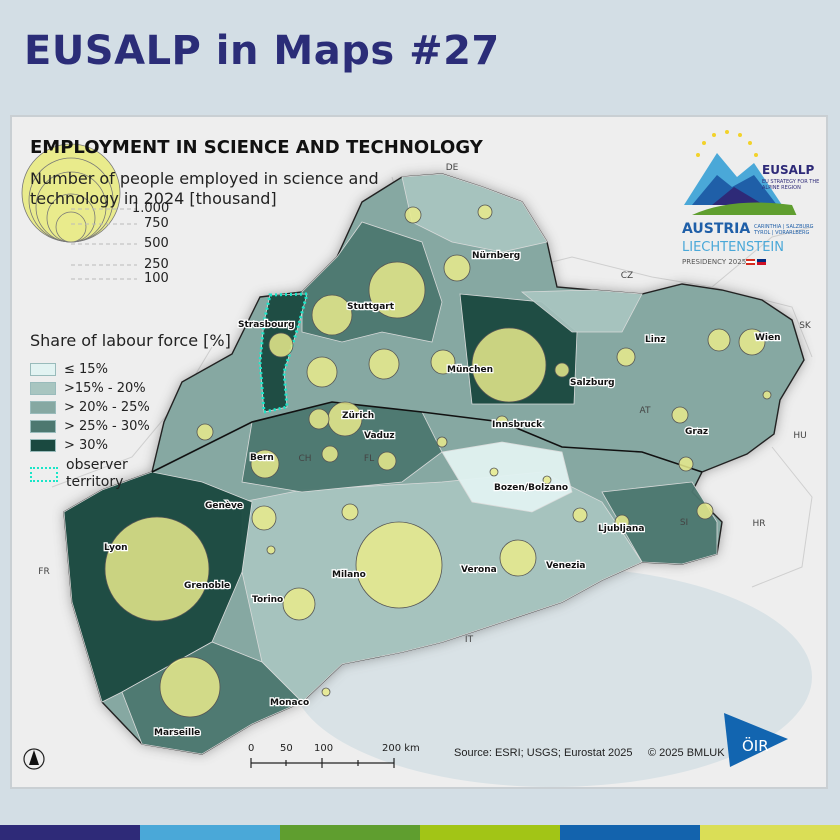  I want to click on city-label: Bern, so click(262, 458).